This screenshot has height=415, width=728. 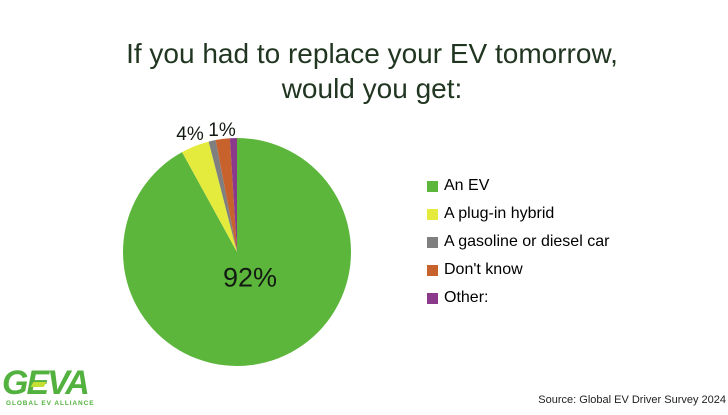 I want to click on geva-logo: GEVA GLOBAL EV ALLIANCE, so click(x=57, y=386).